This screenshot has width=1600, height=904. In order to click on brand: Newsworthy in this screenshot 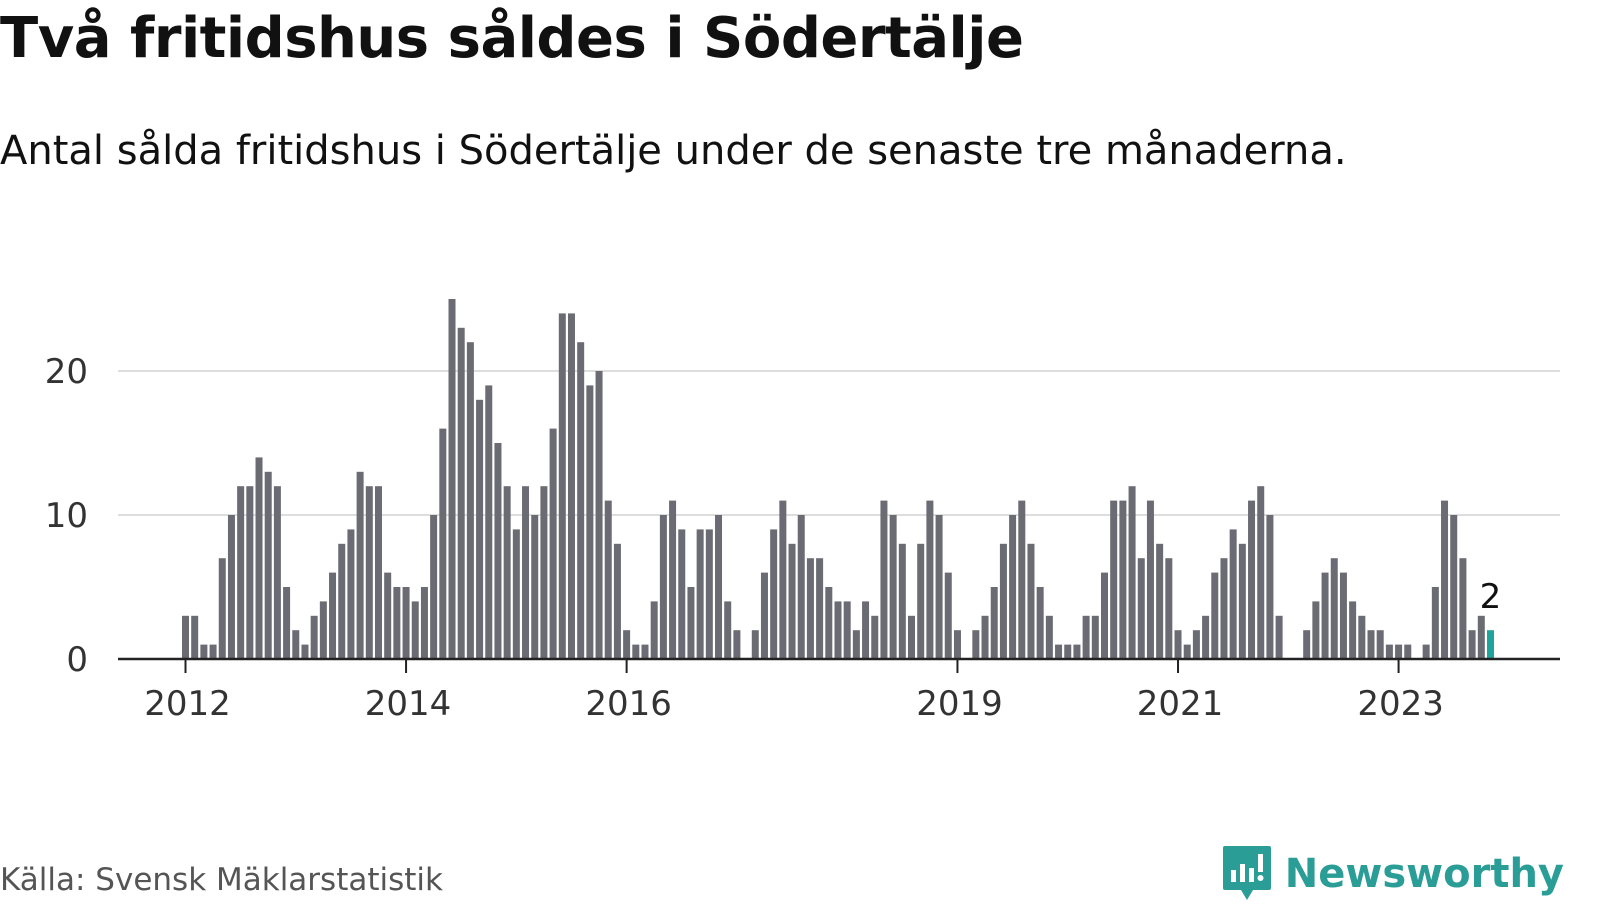, I will do `click(1392, 874)`.